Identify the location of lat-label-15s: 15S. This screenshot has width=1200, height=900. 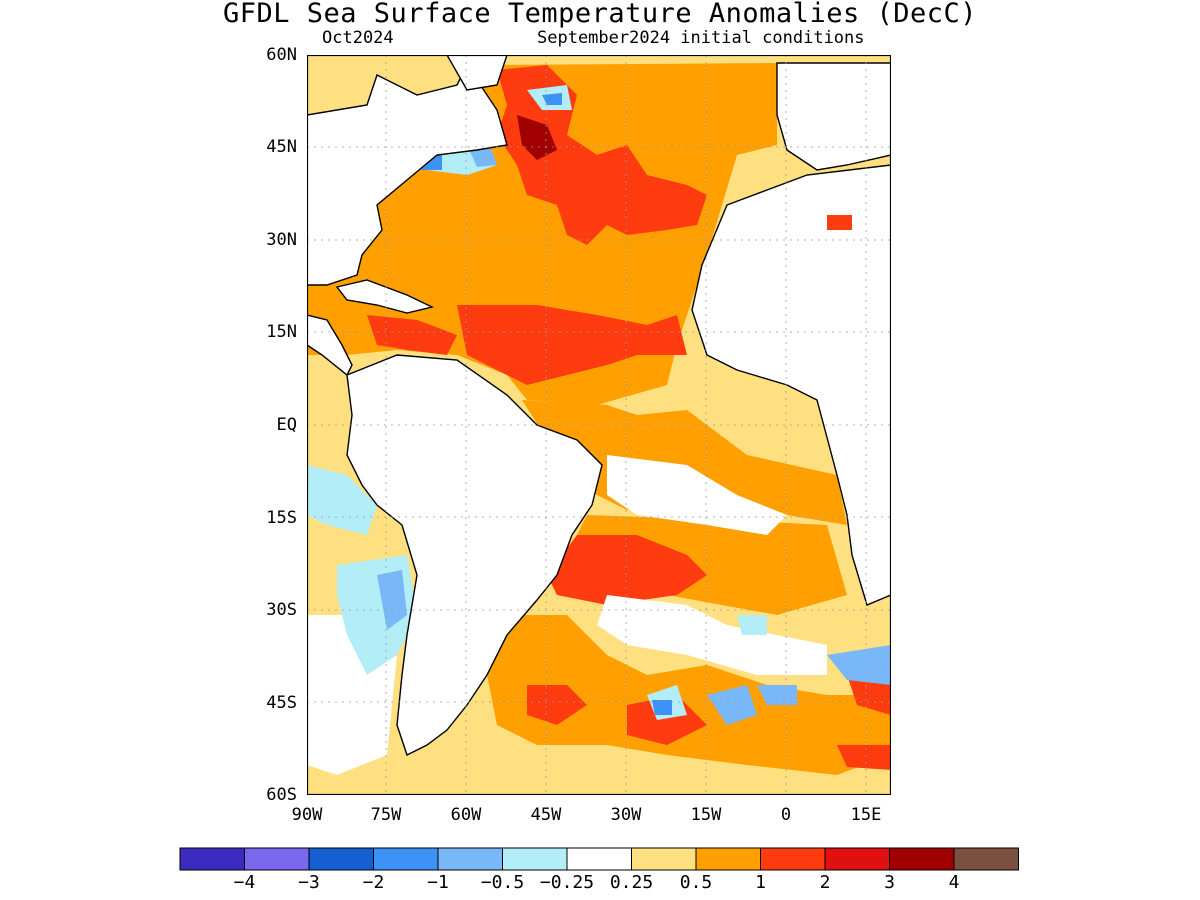
(281, 518).